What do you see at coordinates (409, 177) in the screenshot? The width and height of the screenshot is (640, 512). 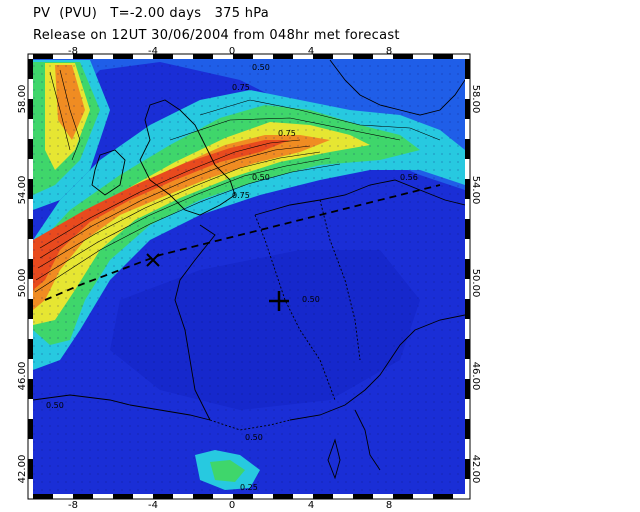 I see `contour-label: 0.56` at bounding box center [409, 177].